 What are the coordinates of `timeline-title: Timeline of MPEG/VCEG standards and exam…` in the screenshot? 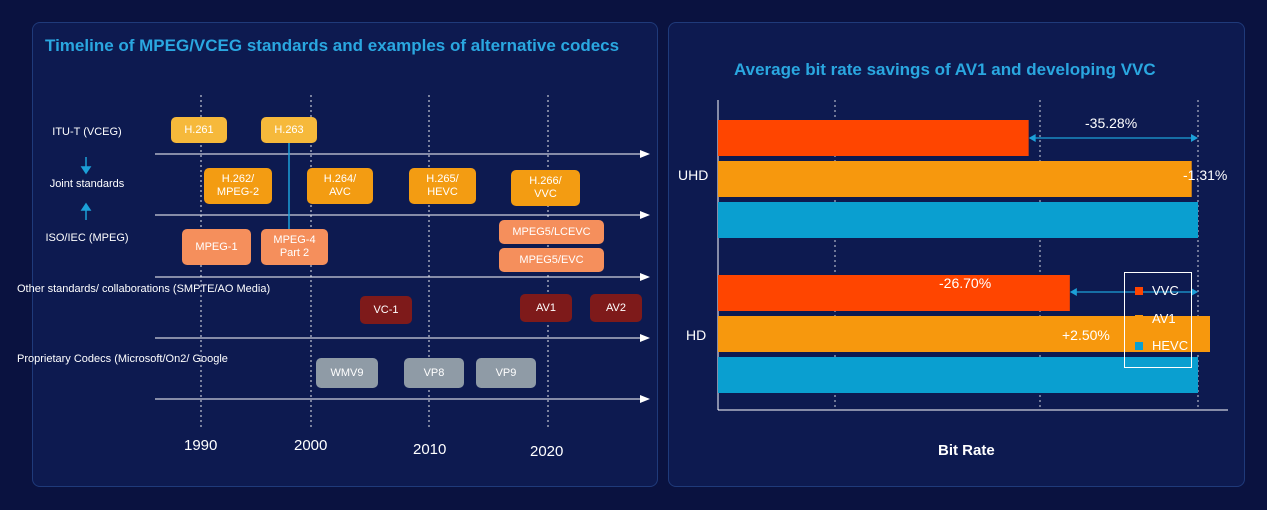 It's located at (332, 45).